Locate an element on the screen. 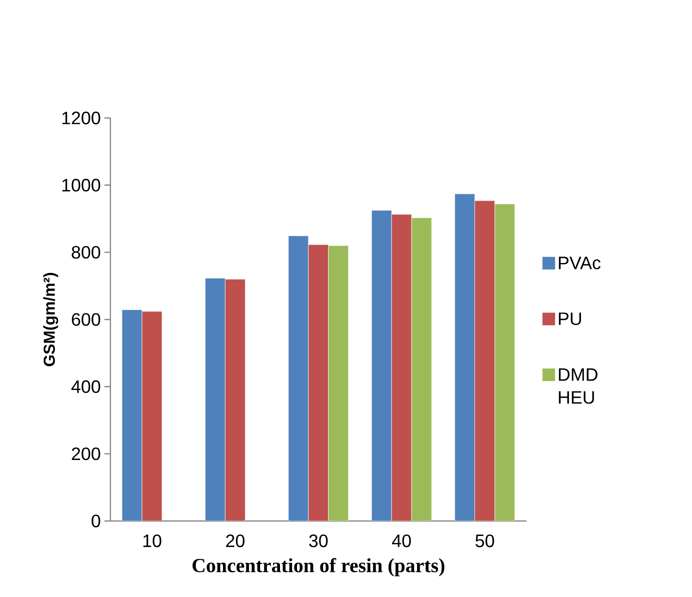 This screenshot has height=597, width=692. y-tick-label: 0 is located at coordinates (96, 521).